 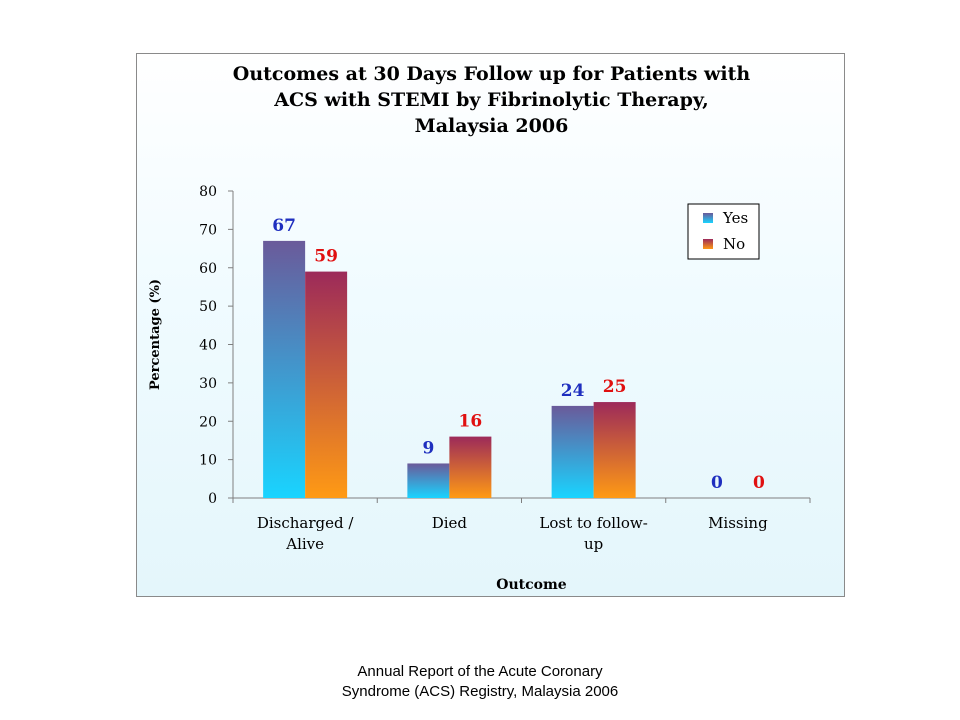 I want to click on data-label-yes: 9, so click(x=428, y=448).